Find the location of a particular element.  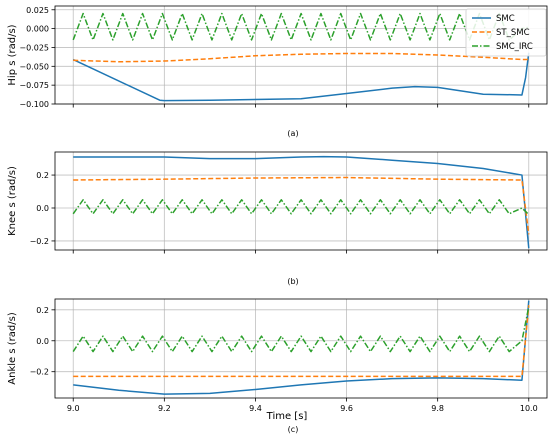

knee-series-smc-irc is located at coordinates (301, 207).